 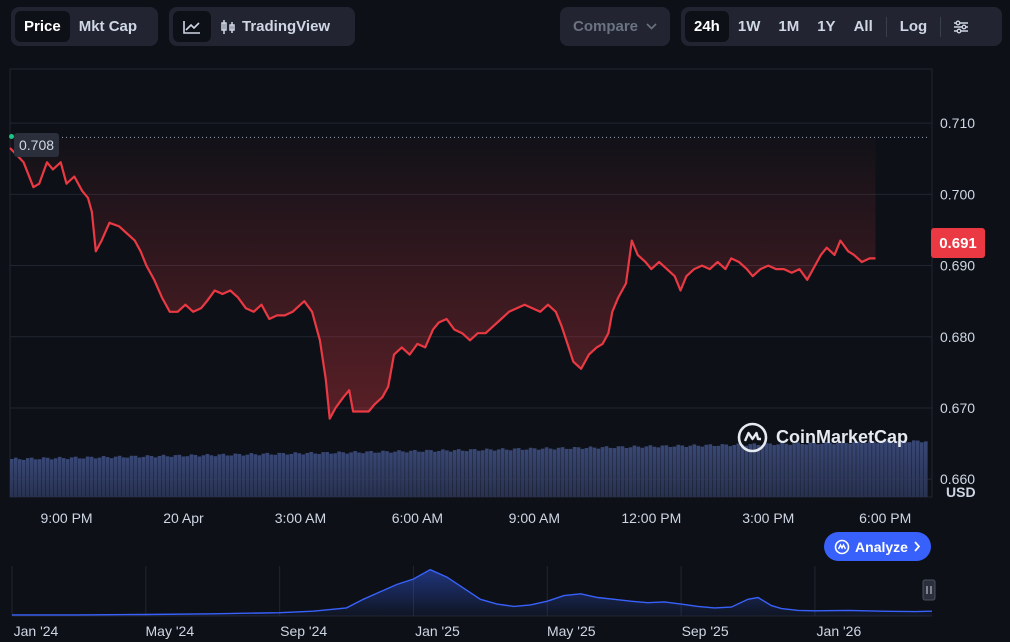 What do you see at coordinates (752, 437) in the screenshot?
I see `coinmarketcap-logo-icon` at bounding box center [752, 437].